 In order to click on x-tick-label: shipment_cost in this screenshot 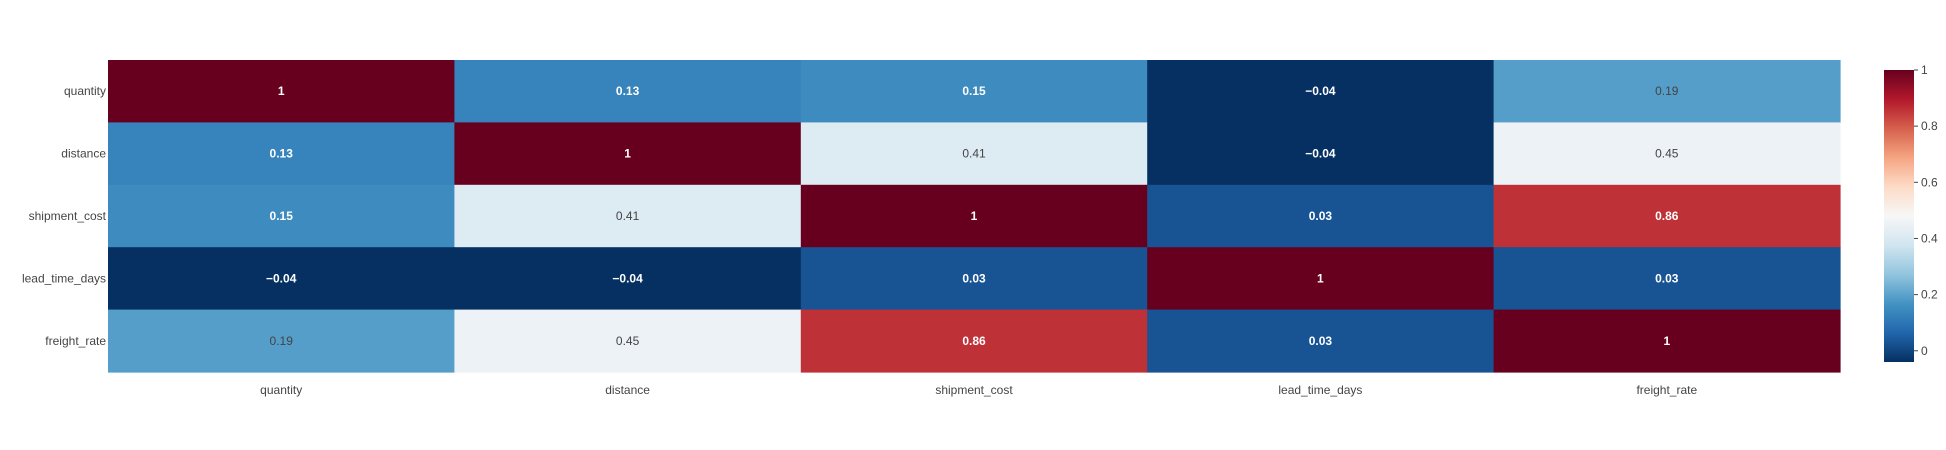, I will do `click(974, 390)`.